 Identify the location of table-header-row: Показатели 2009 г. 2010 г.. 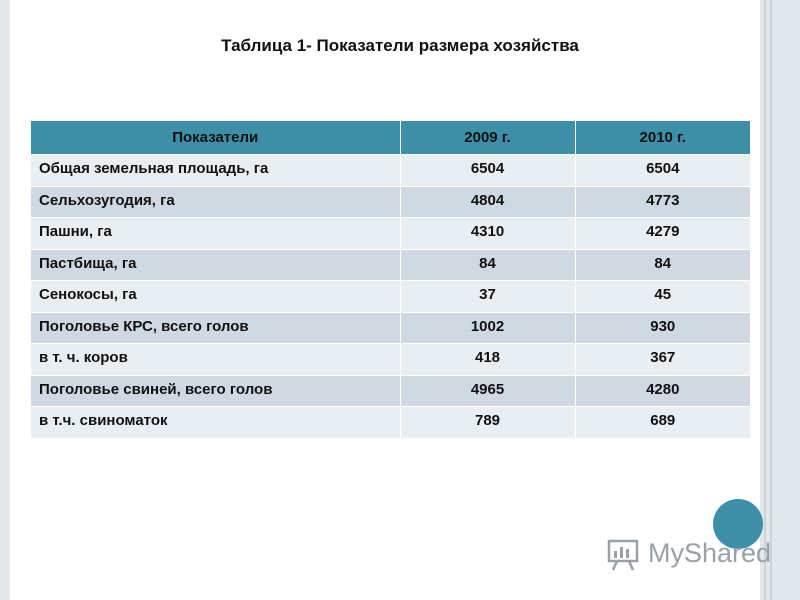
(390, 138).